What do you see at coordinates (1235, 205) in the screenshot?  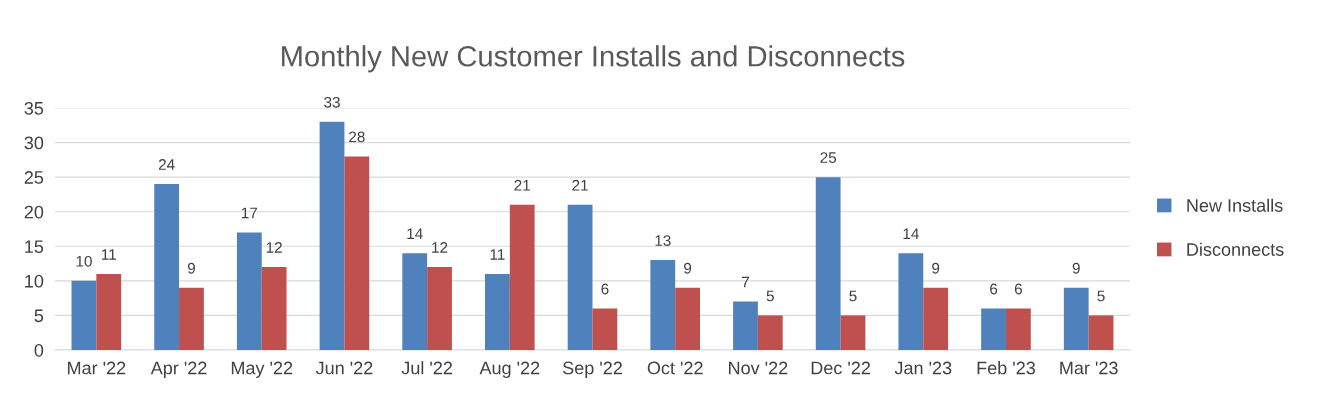 I see `legend-label: New Installs` at bounding box center [1235, 205].